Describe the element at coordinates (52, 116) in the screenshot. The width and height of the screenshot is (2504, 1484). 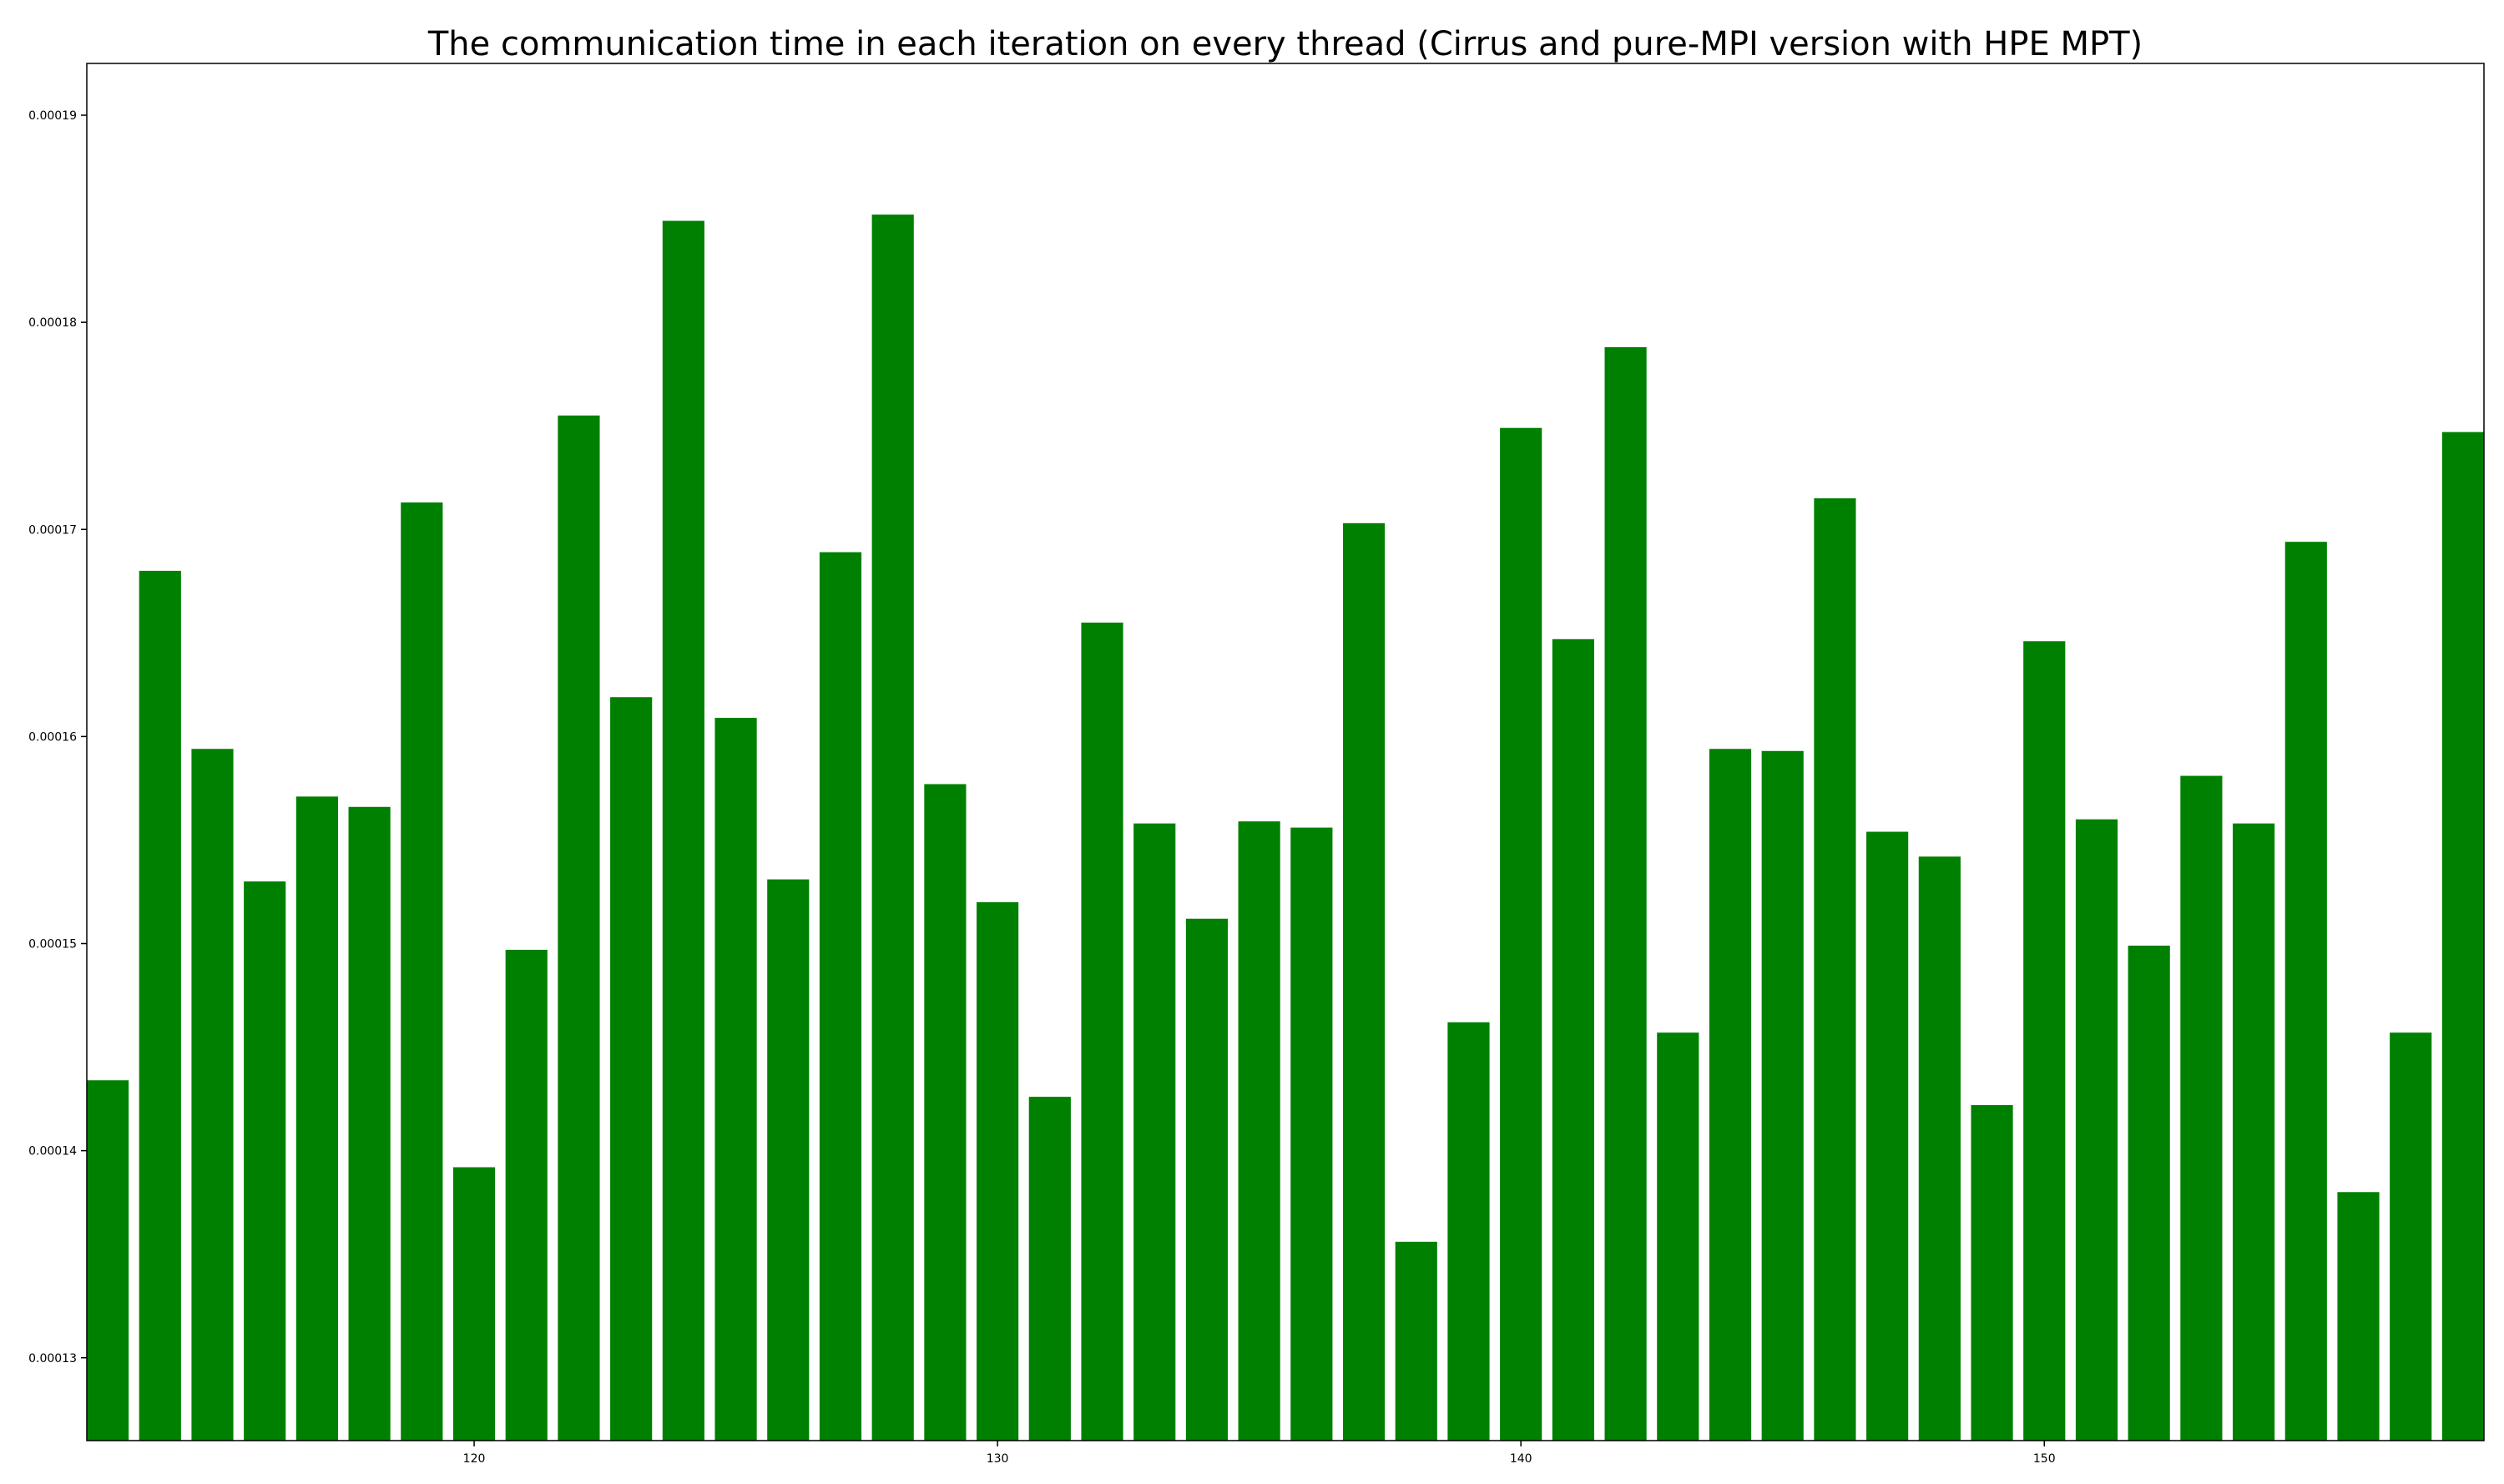
I see `y-tick-label: 0.00019` at that location.